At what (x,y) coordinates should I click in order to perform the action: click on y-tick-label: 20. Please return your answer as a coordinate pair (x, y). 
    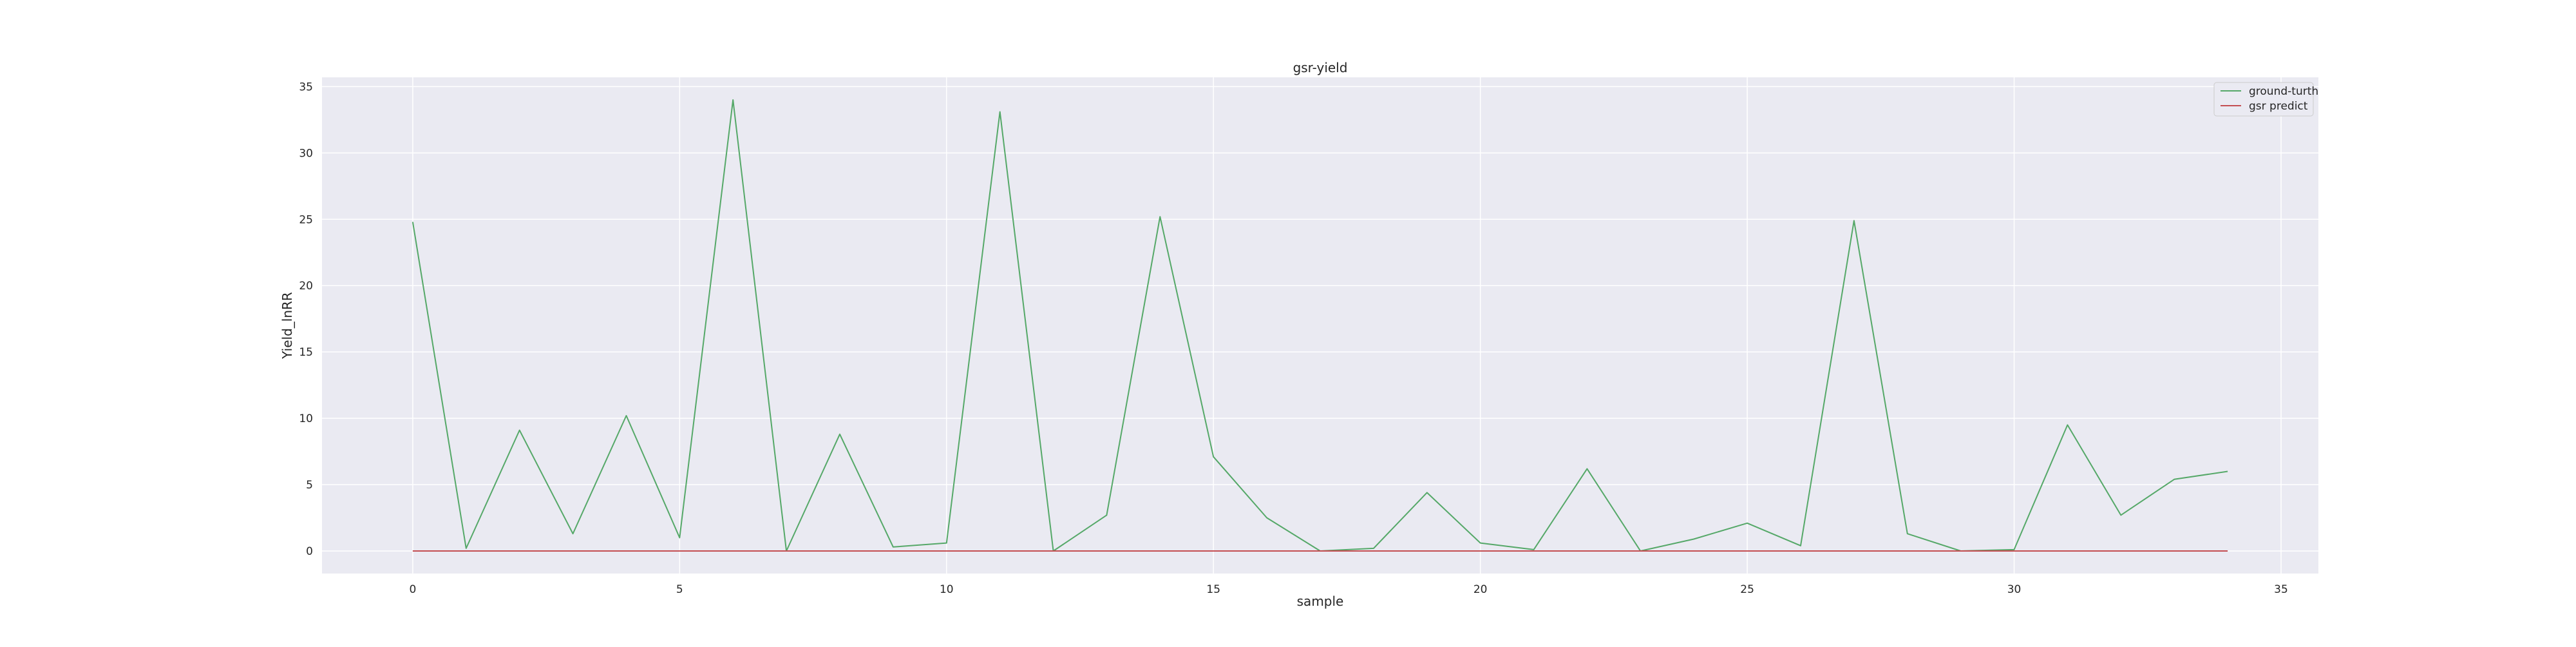
    Looking at the image, I should click on (306, 286).